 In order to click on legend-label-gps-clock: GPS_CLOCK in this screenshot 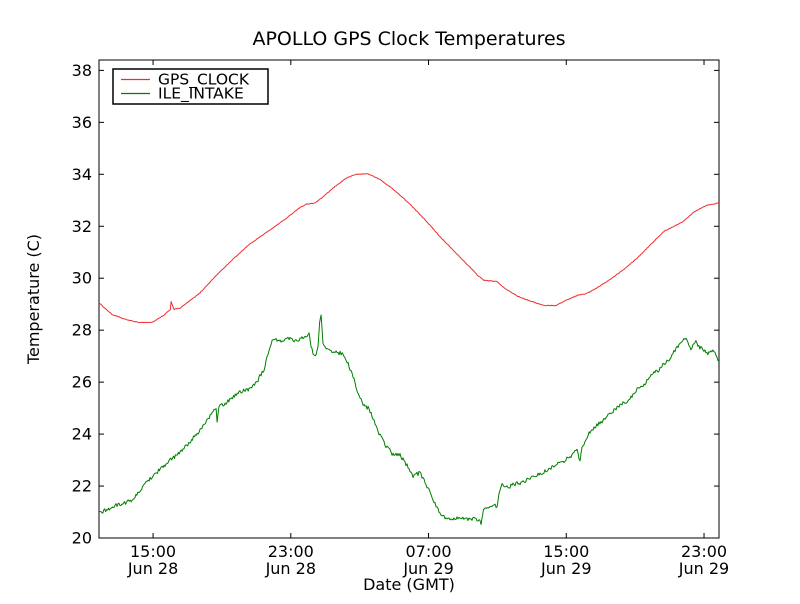, I will do `click(204, 80)`.